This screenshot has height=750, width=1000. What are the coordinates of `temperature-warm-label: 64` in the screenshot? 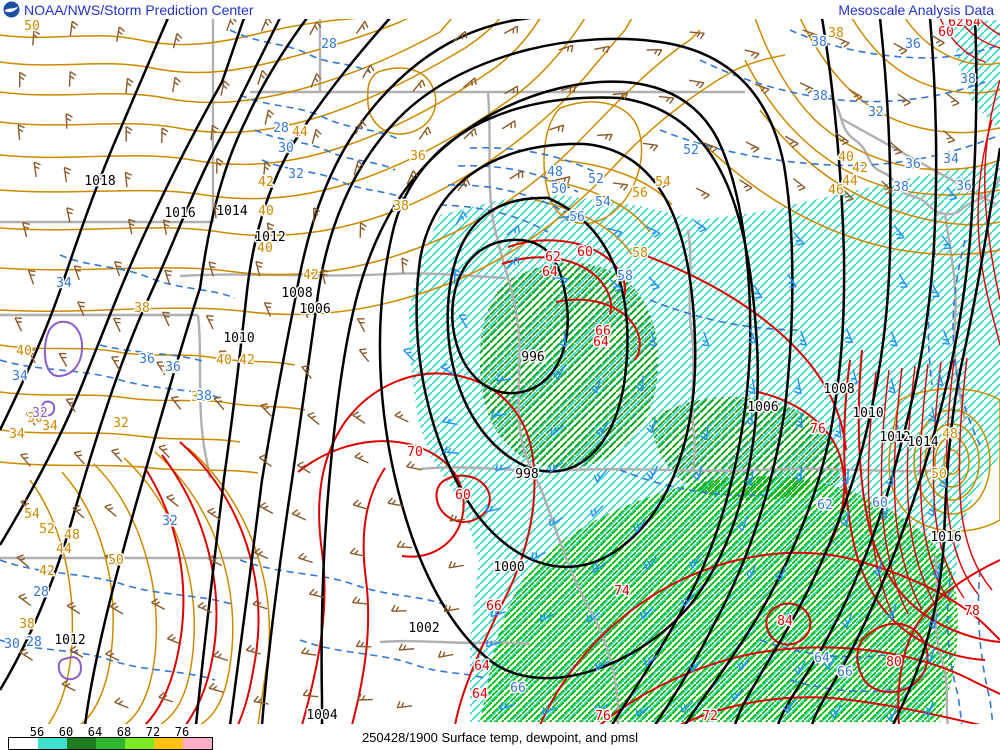 It's located at (601, 342).